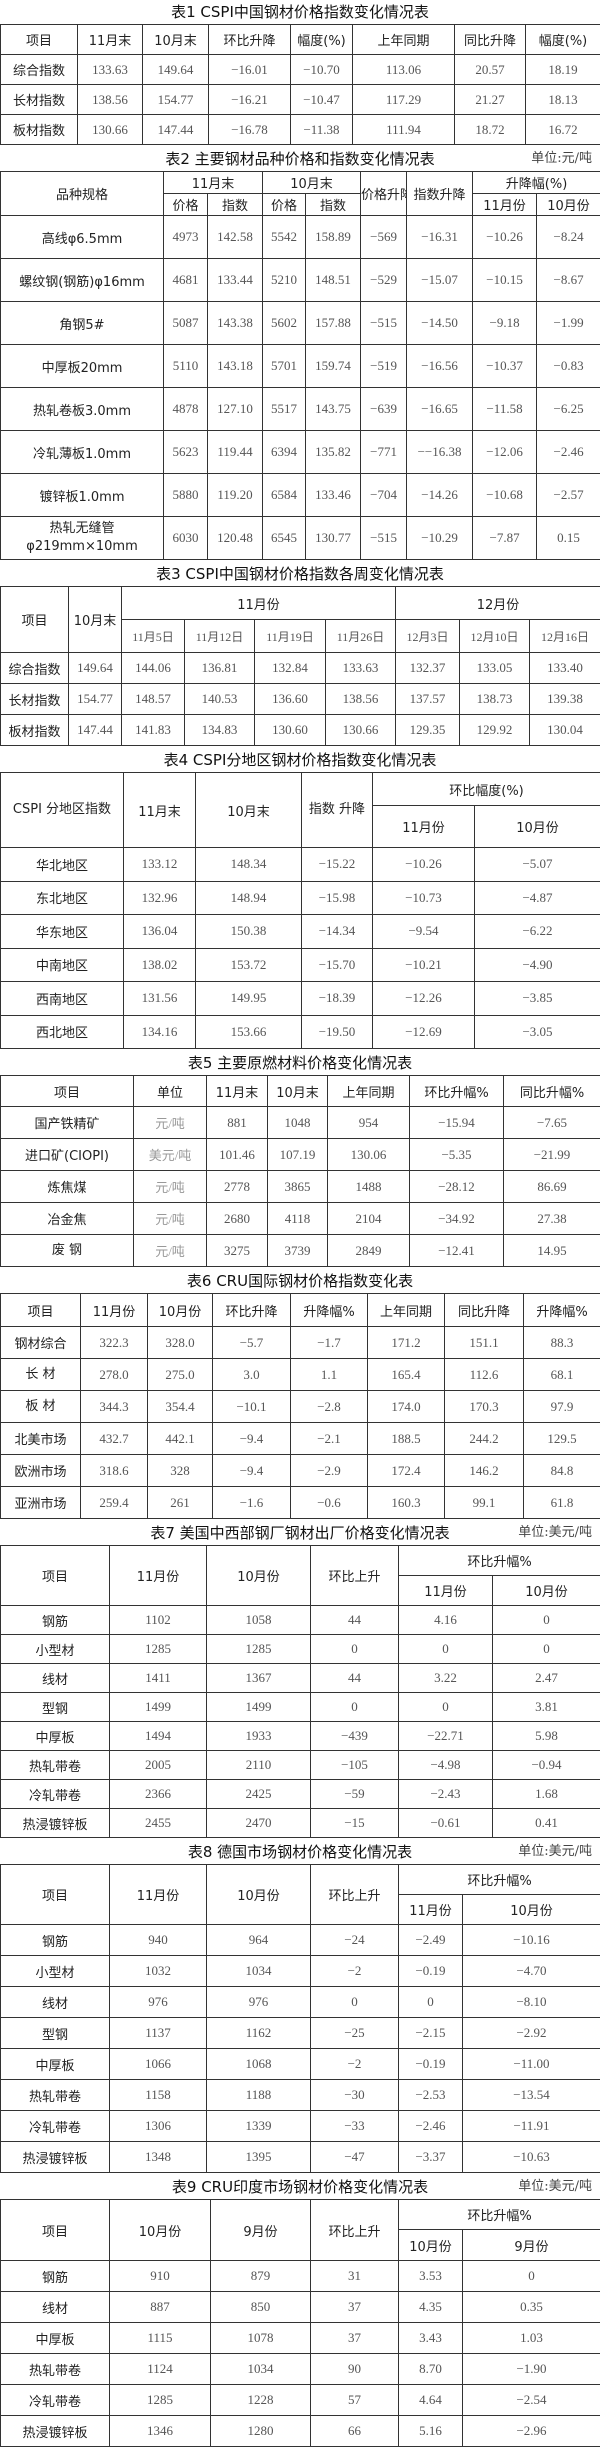  Describe the element at coordinates (67, 1155) in the screenshot. I see `row-label: 进口矿(CIOPI)` at that location.